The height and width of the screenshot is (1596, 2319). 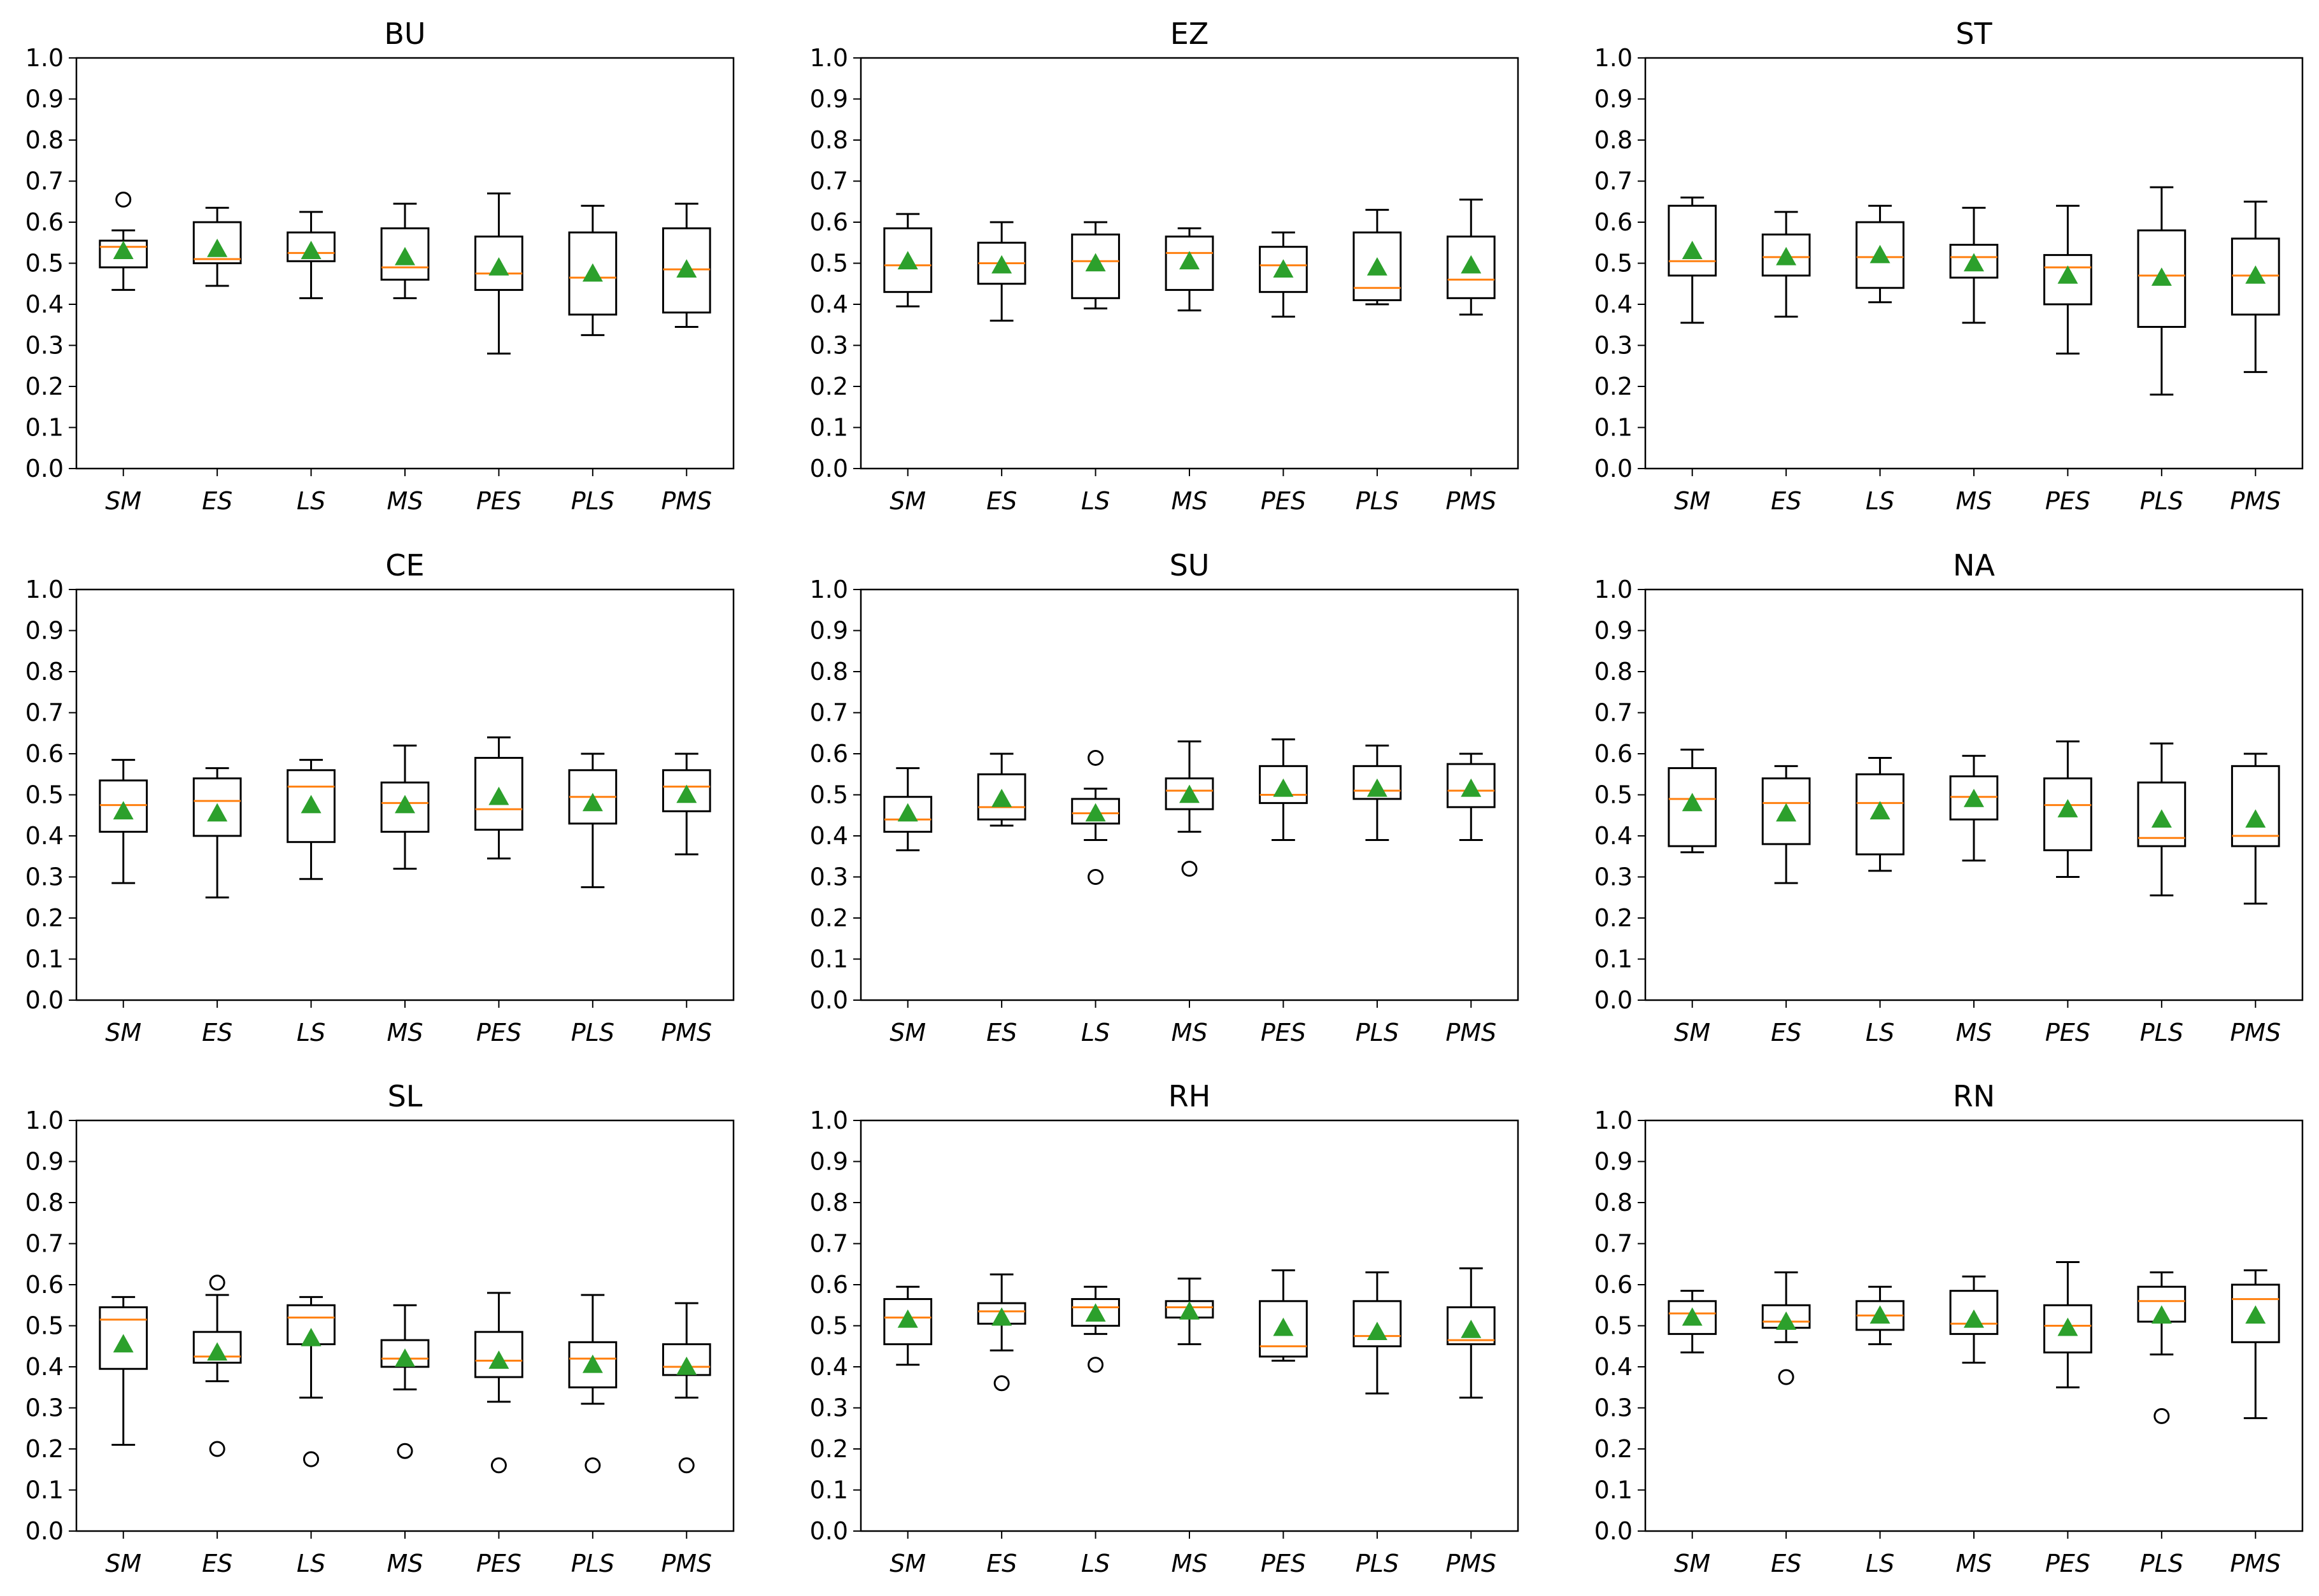 I want to click on panel-title: RN, so click(x=1974, y=1096).